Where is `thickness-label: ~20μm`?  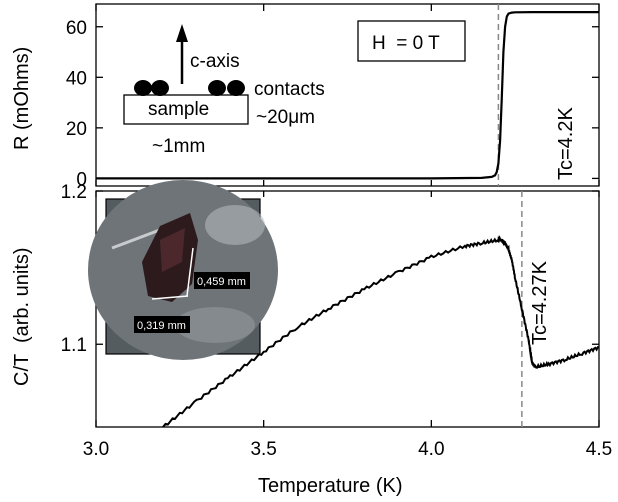 thickness-label: ~20μm is located at coordinates (285, 117).